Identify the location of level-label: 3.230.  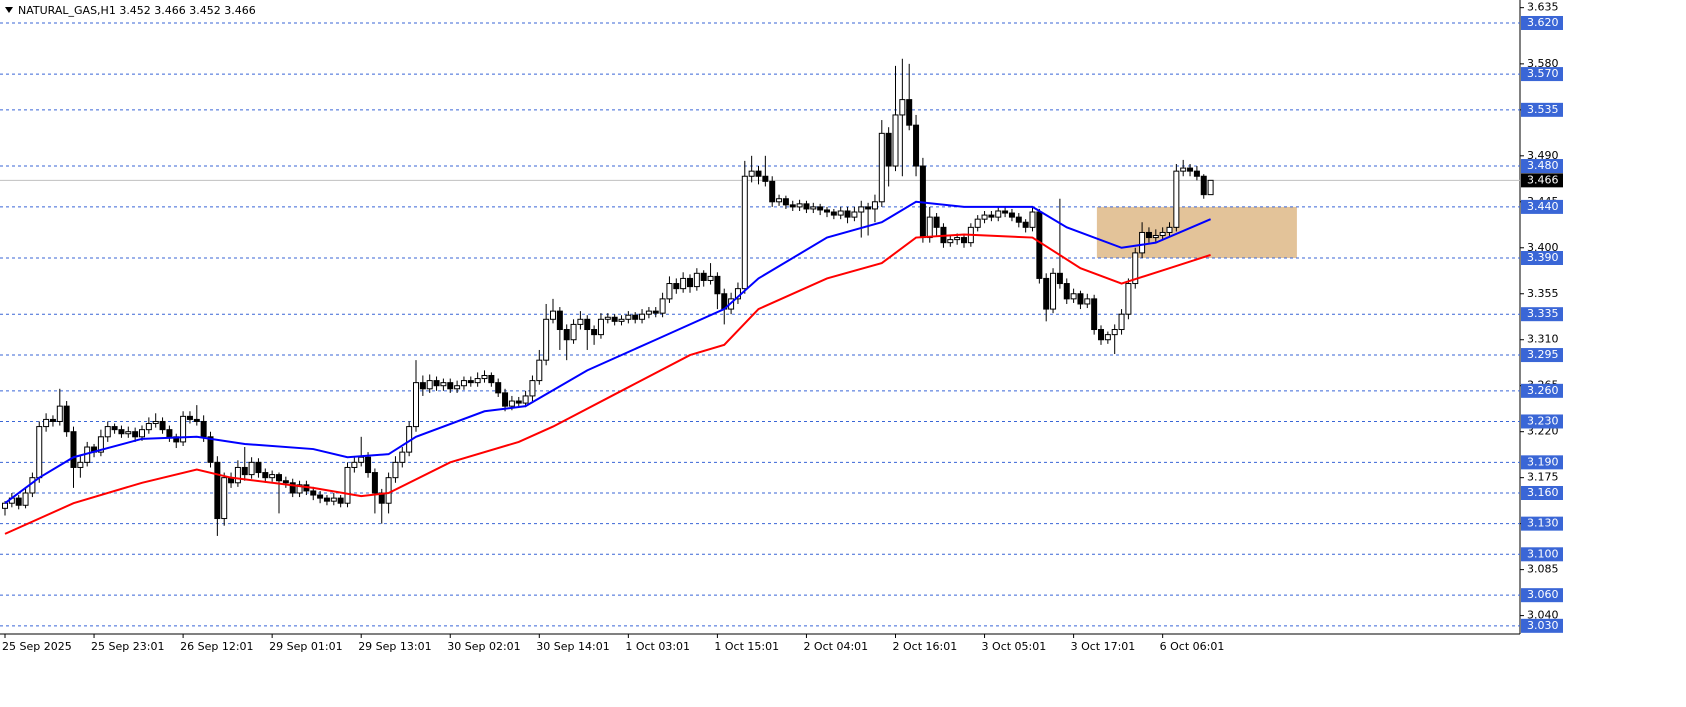
(1543, 420).